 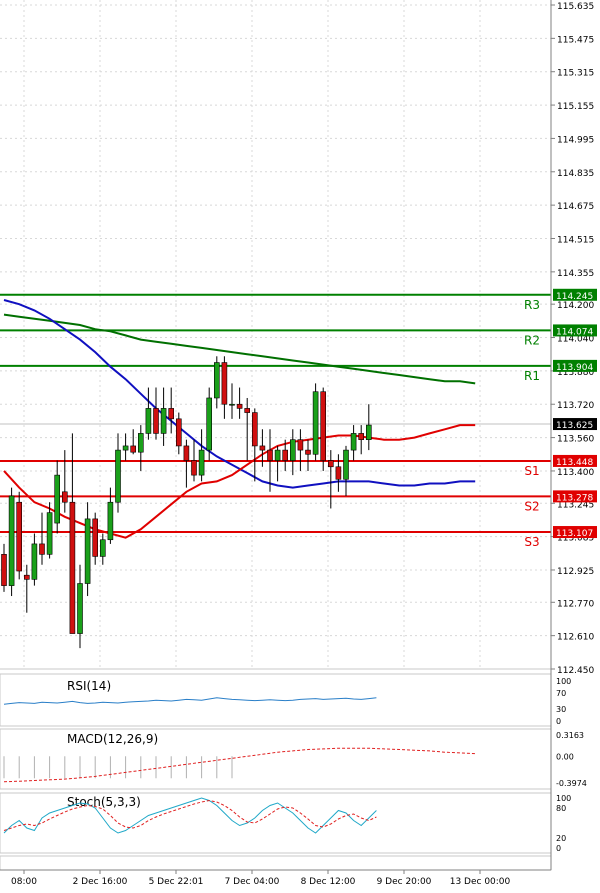 What do you see at coordinates (532, 305) in the screenshot?
I see `level-label-r3: R3` at bounding box center [532, 305].